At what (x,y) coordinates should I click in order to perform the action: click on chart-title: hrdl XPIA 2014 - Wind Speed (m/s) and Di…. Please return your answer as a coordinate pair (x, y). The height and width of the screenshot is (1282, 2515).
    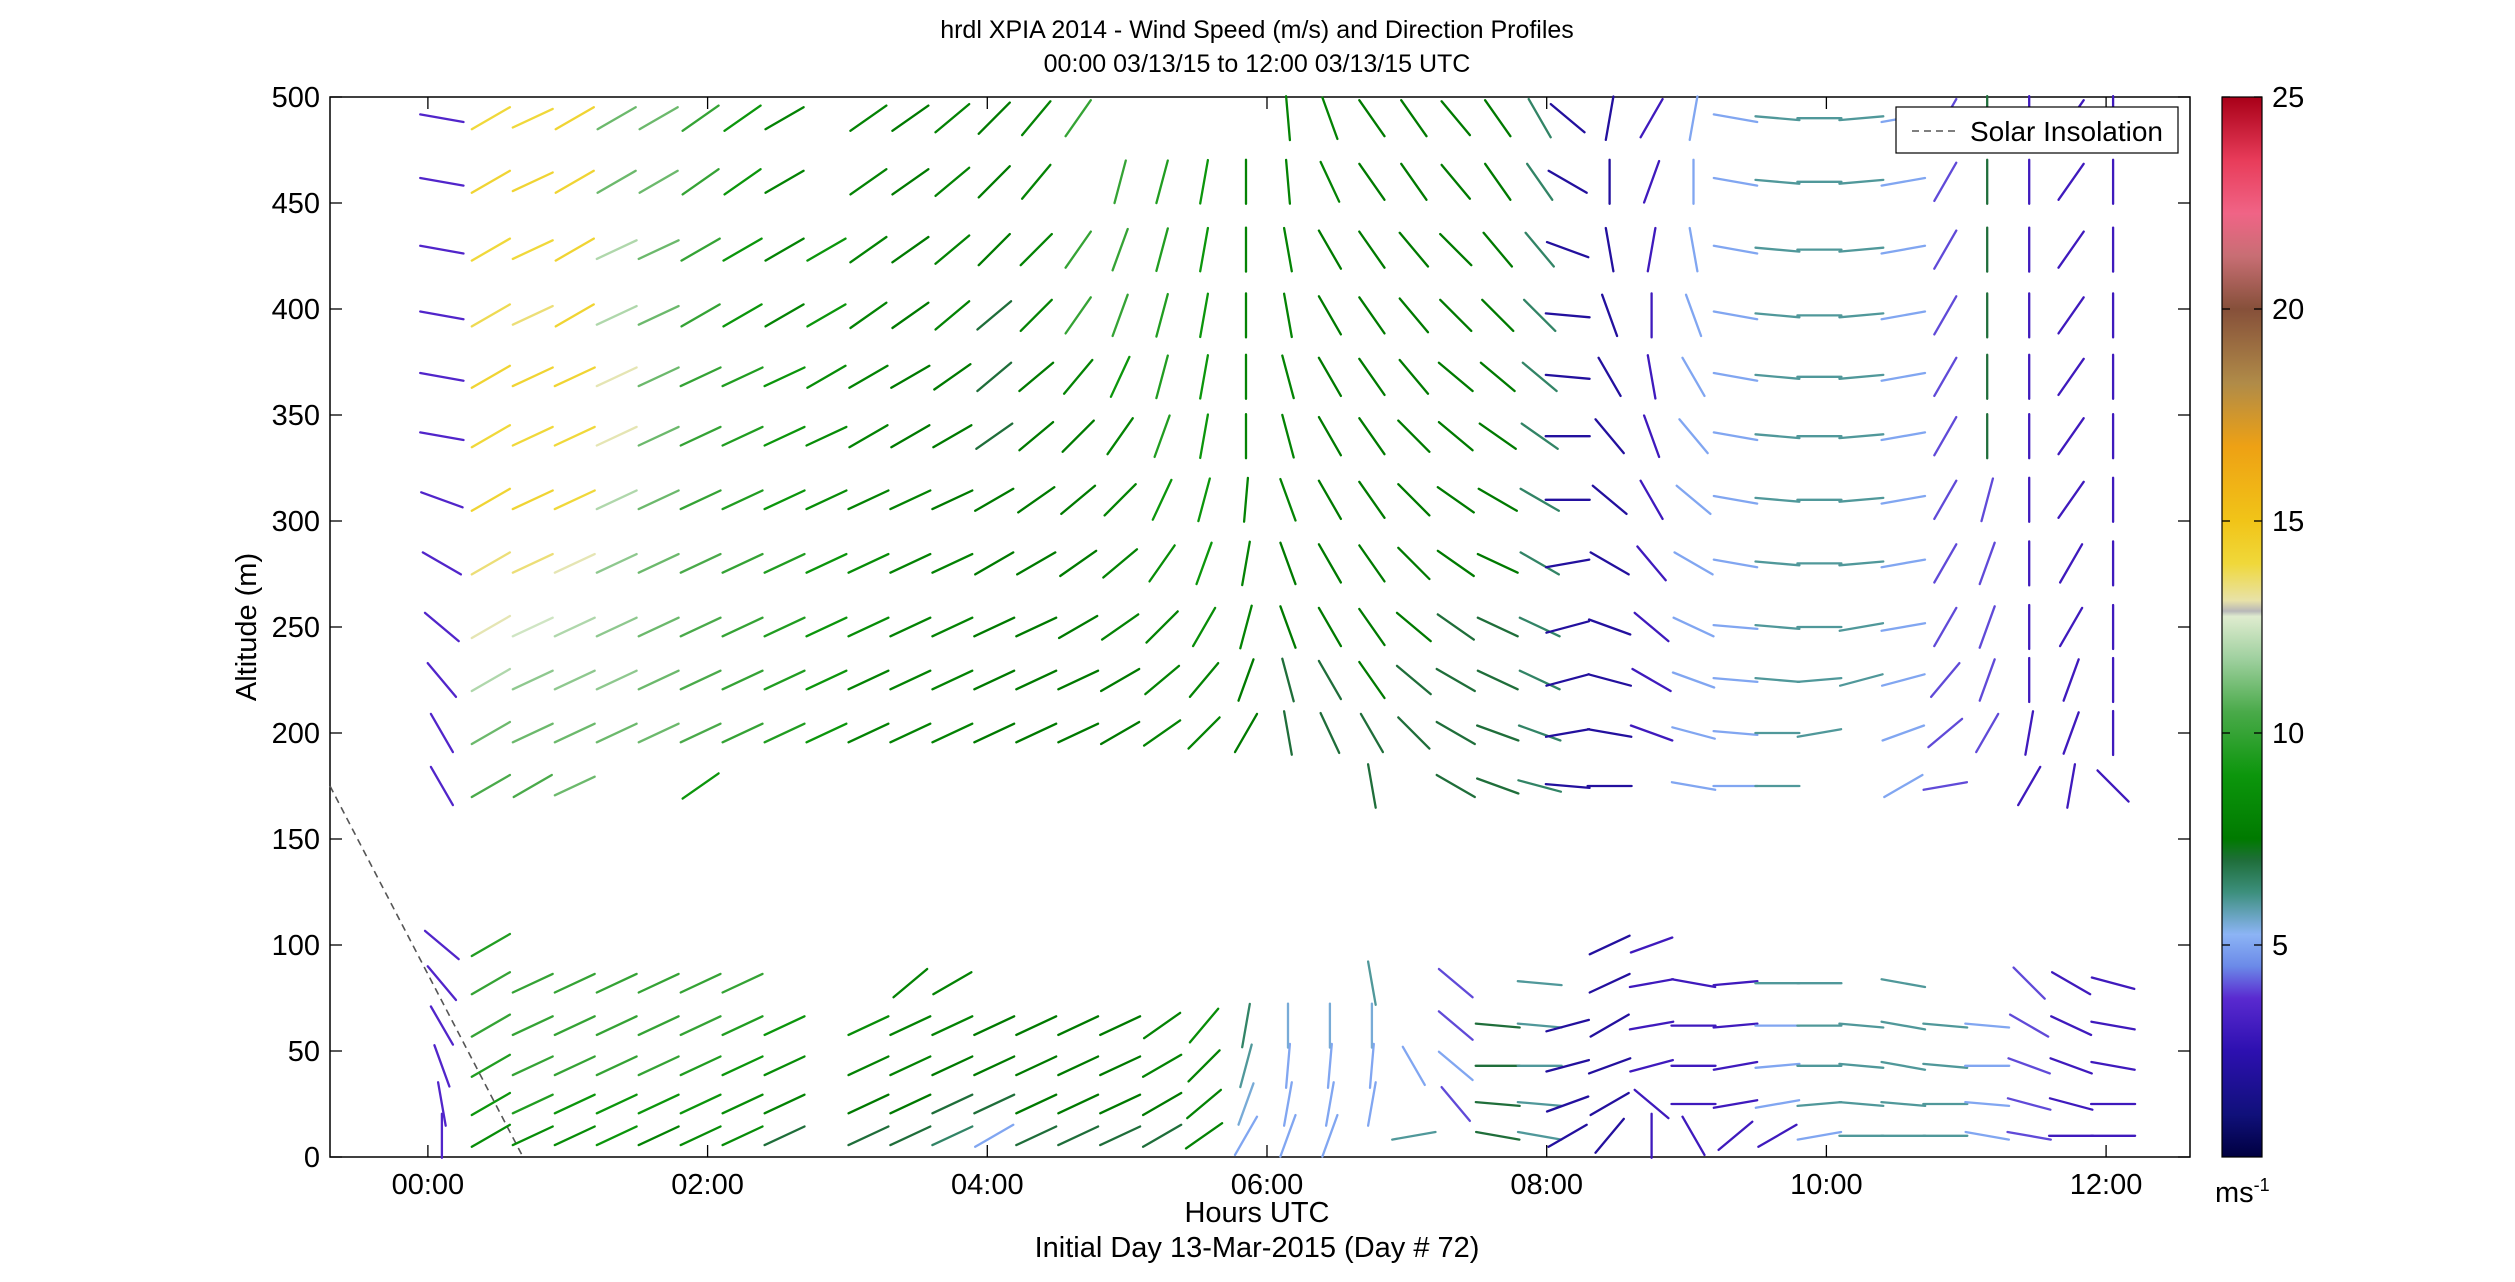
    Looking at the image, I should click on (1257, 30).